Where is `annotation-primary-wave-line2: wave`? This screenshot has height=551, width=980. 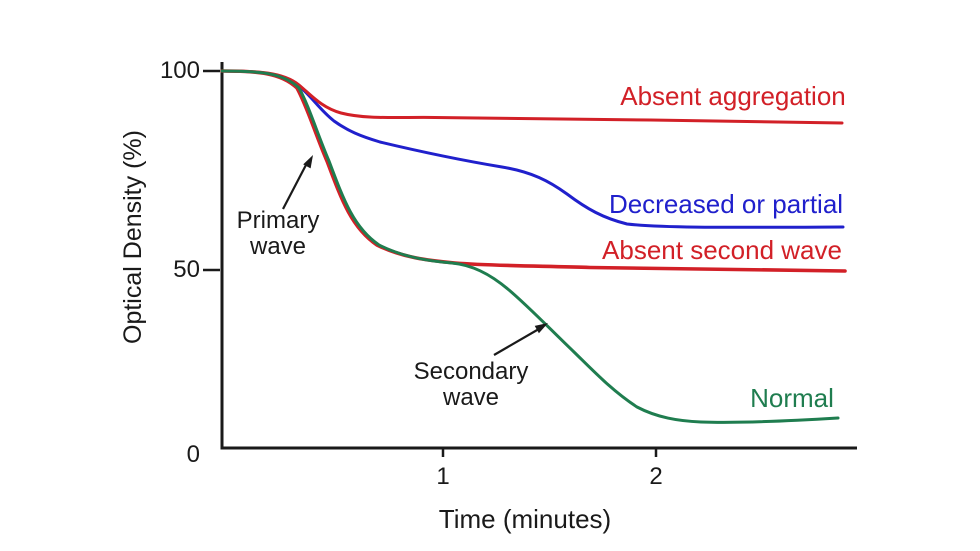
annotation-primary-wave-line2: wave is located at coordinates (278, 246).